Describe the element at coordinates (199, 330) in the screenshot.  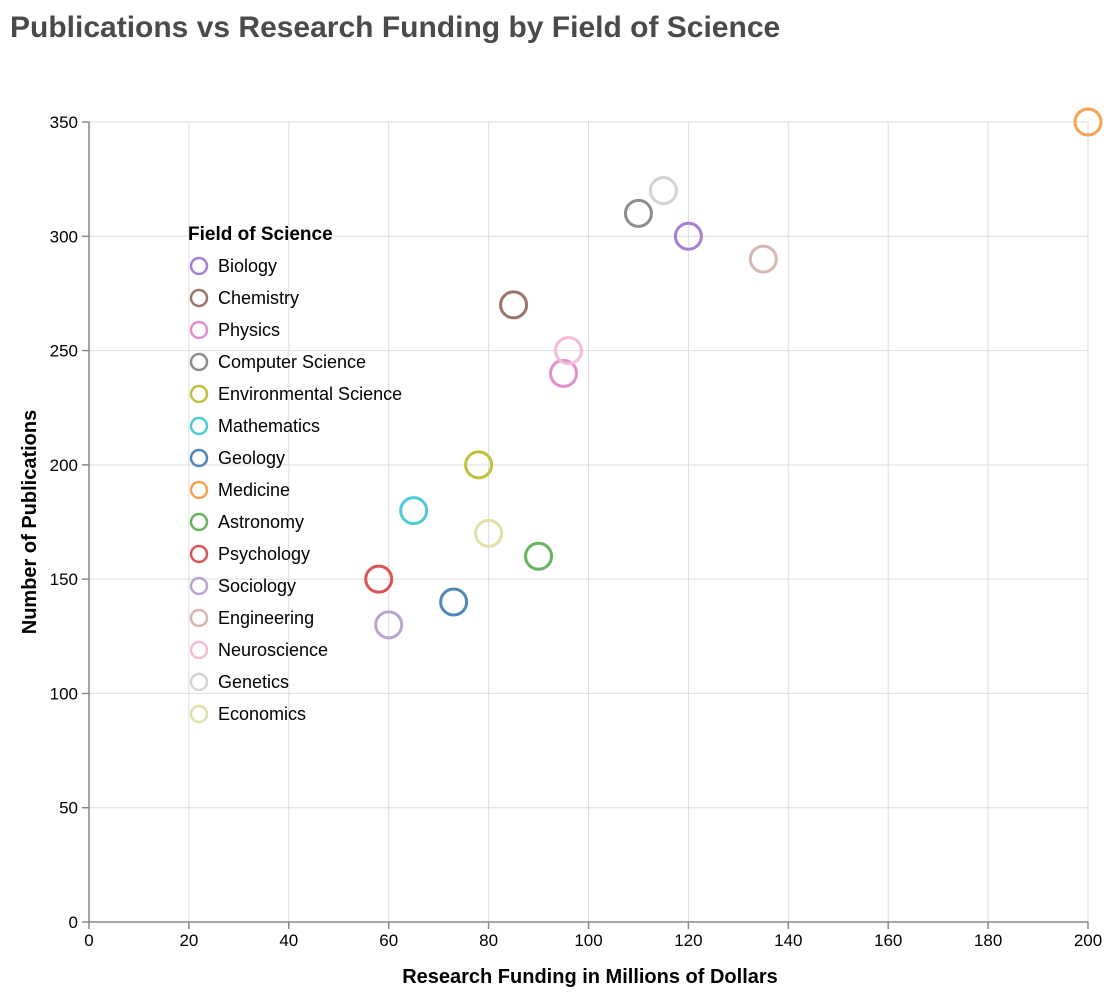
I see `legend-symbol-physics` at that location.